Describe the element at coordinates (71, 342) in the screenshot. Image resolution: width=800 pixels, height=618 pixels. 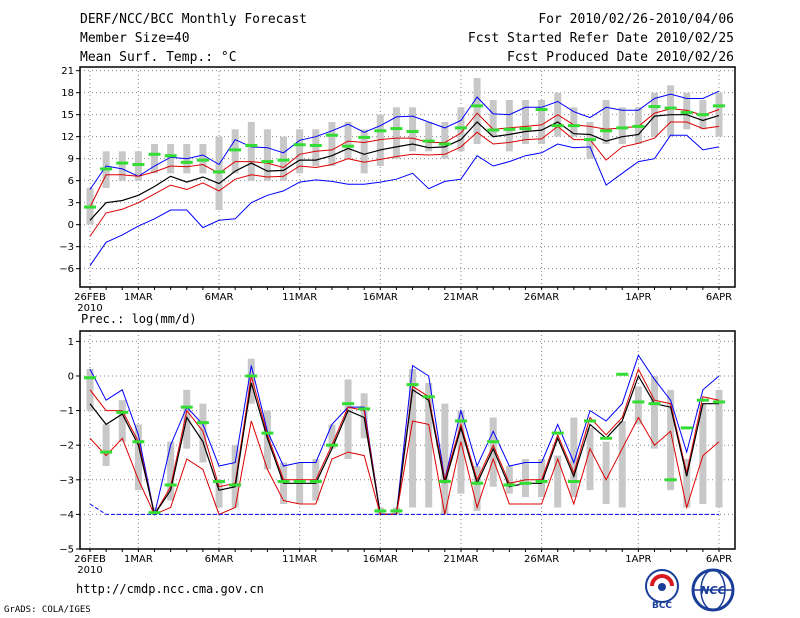
I see `precipitation-ytick-label: 1` at that location.